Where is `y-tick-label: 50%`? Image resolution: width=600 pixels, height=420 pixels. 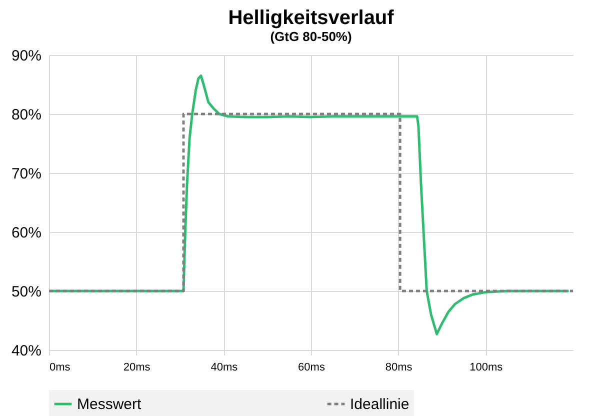
y-tick-label: 50% is located at coordinates (26, 292).